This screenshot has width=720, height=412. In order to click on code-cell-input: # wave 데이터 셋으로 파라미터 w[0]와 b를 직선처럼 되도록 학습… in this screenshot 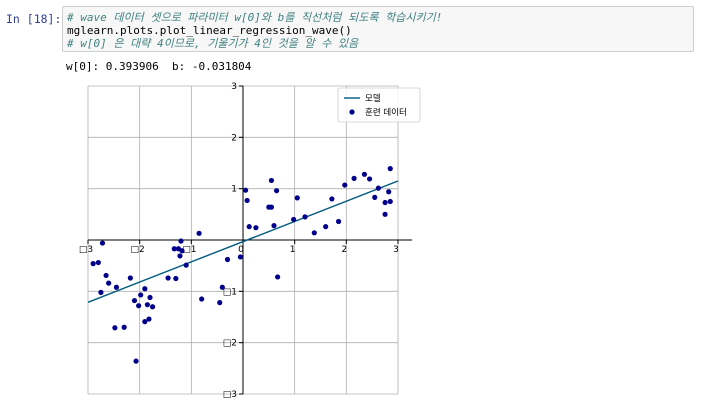, I will do `click(378, 29)`.